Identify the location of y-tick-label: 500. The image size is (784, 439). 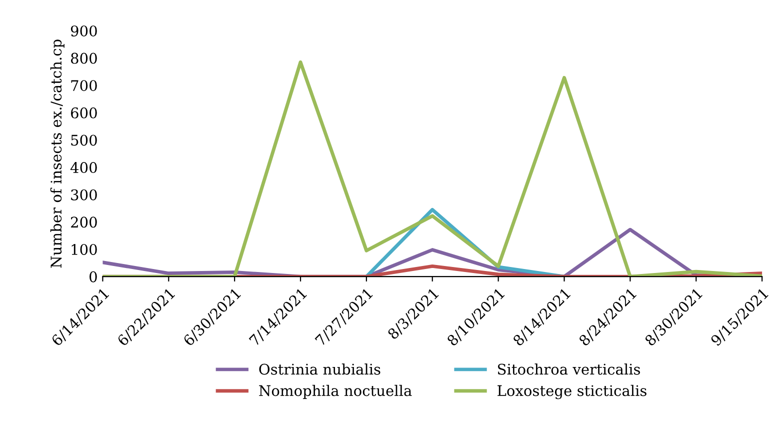
(84, 140).